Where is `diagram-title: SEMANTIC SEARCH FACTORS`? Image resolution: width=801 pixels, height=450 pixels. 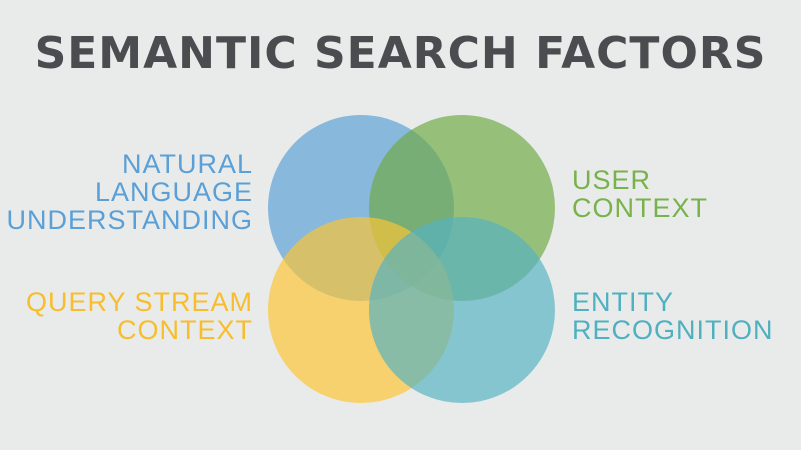 diagram-title: SEMANTIC SEARCH FACTORS is located at coordinates (400, 53).